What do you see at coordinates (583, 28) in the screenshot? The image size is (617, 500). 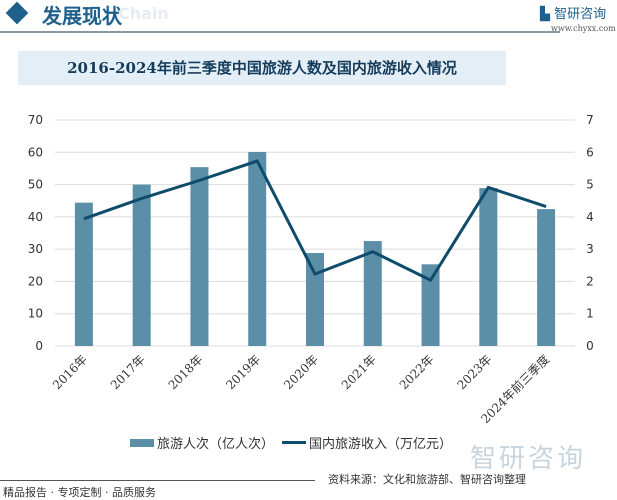 I see `logo-url: www.chyxx.com` at bounding box center [583, 28].